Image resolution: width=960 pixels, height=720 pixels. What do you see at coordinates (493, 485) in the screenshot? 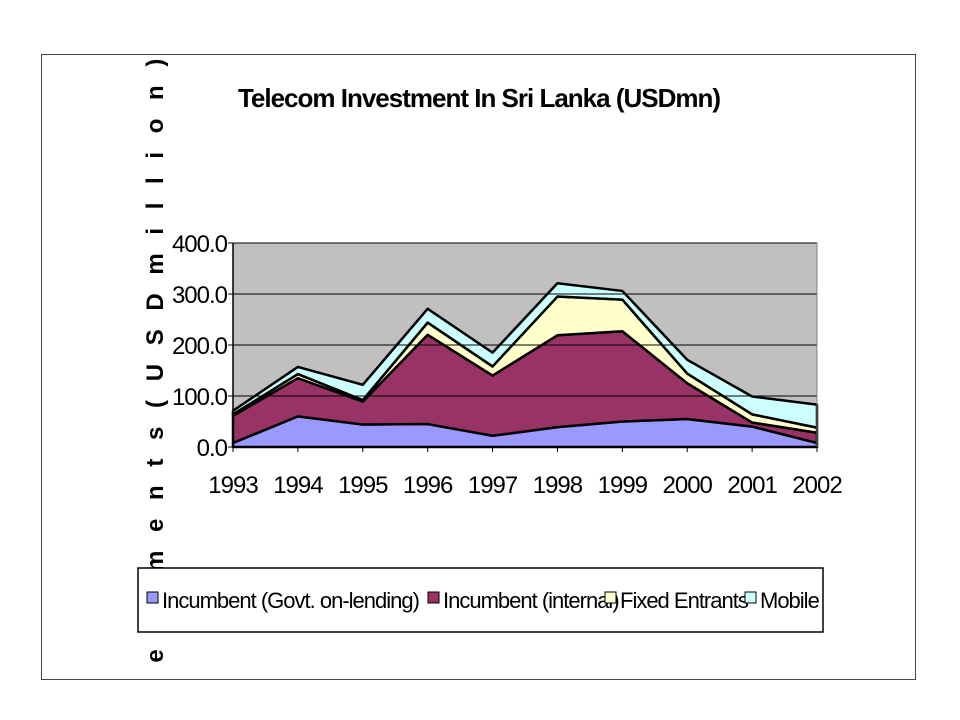
I see `x-tick-label: 1997` at bounding box center [493, 485].